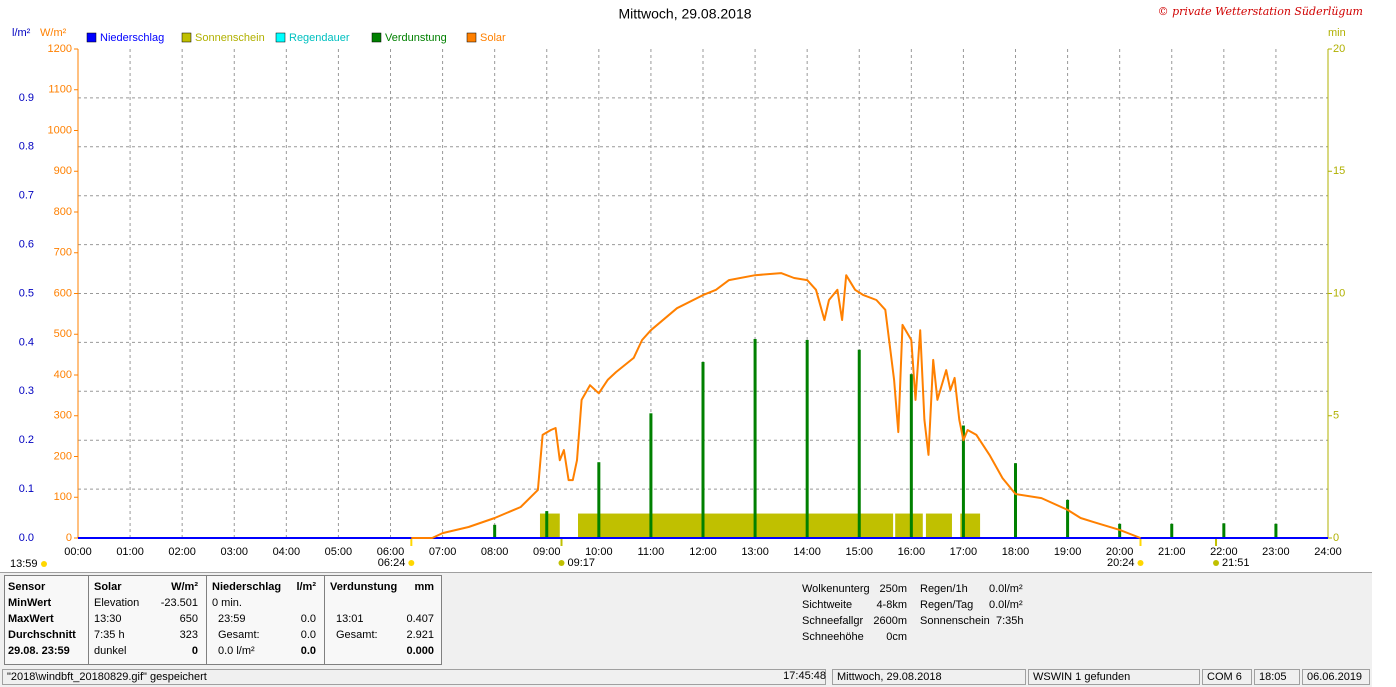  I want to click on cell: 7:35 h, so click(109, 635).